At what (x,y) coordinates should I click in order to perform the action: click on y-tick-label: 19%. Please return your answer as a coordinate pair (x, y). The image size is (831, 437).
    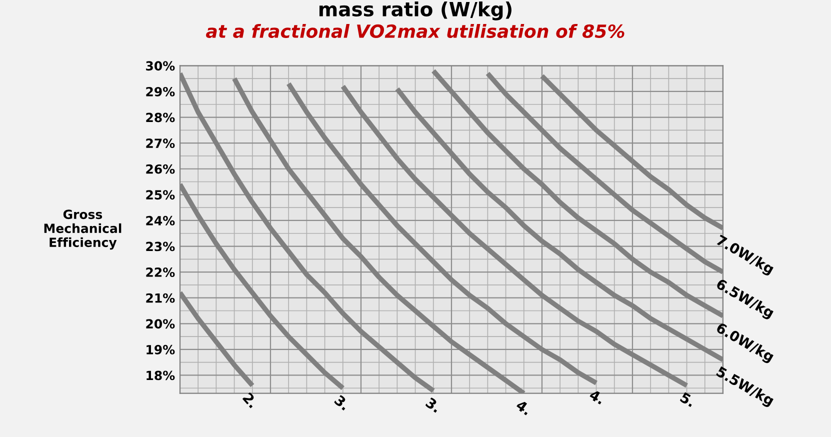
    Looking at the image, I should click on (160, 349).